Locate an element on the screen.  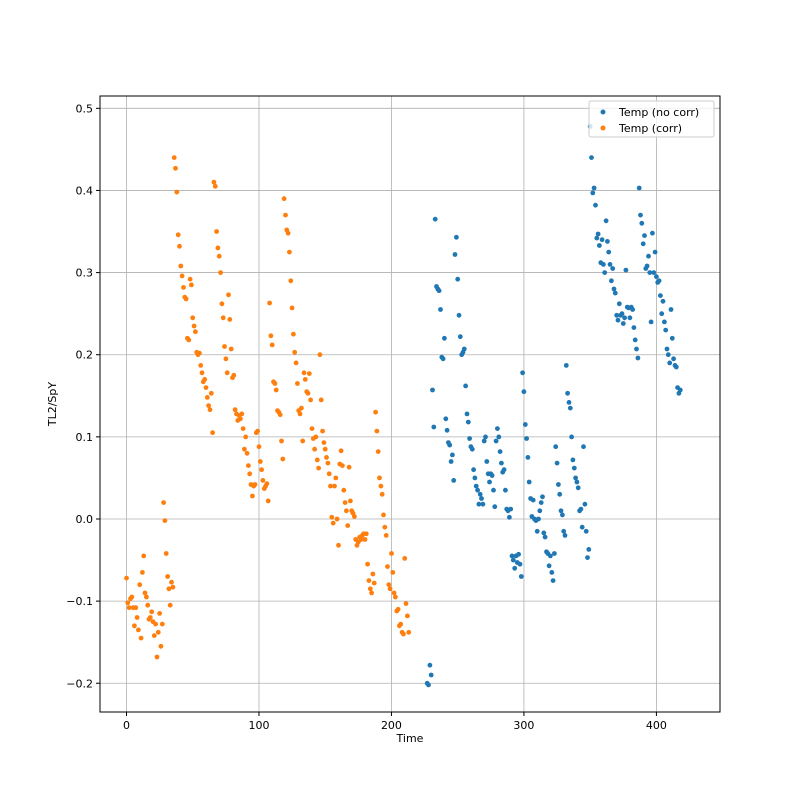
y-tick-label: 0.2 is located at coordinates (85, 355).